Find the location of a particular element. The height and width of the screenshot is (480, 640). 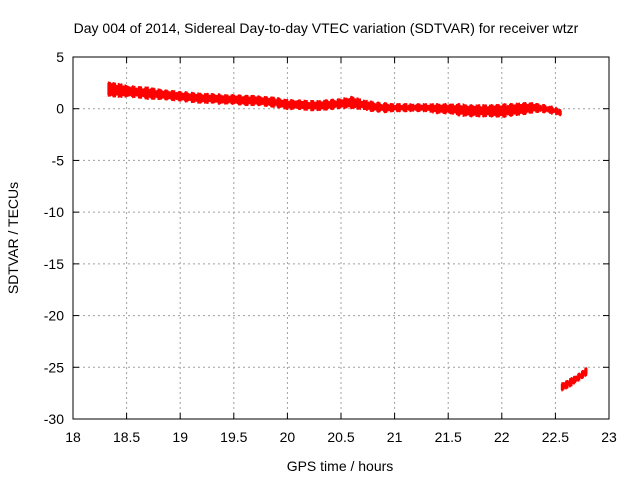

y-tick-label: -15 is located at coordinates (54, 264).